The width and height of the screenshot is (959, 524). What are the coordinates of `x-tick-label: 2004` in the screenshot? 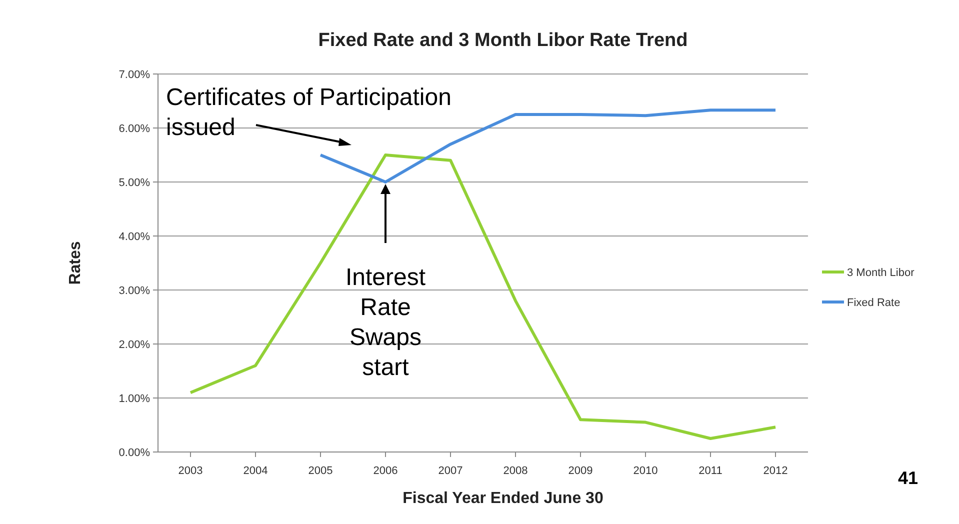 It's located at (255, 471).